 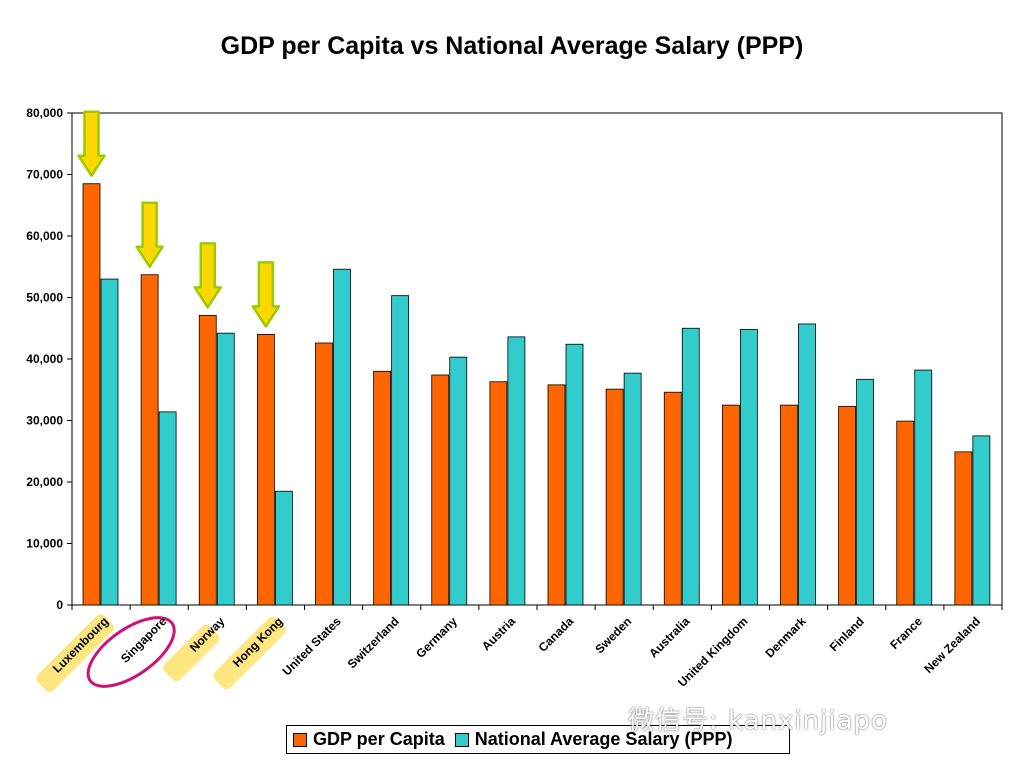 I want to click on x-category-label: Germany, so click(x=436, y=637).